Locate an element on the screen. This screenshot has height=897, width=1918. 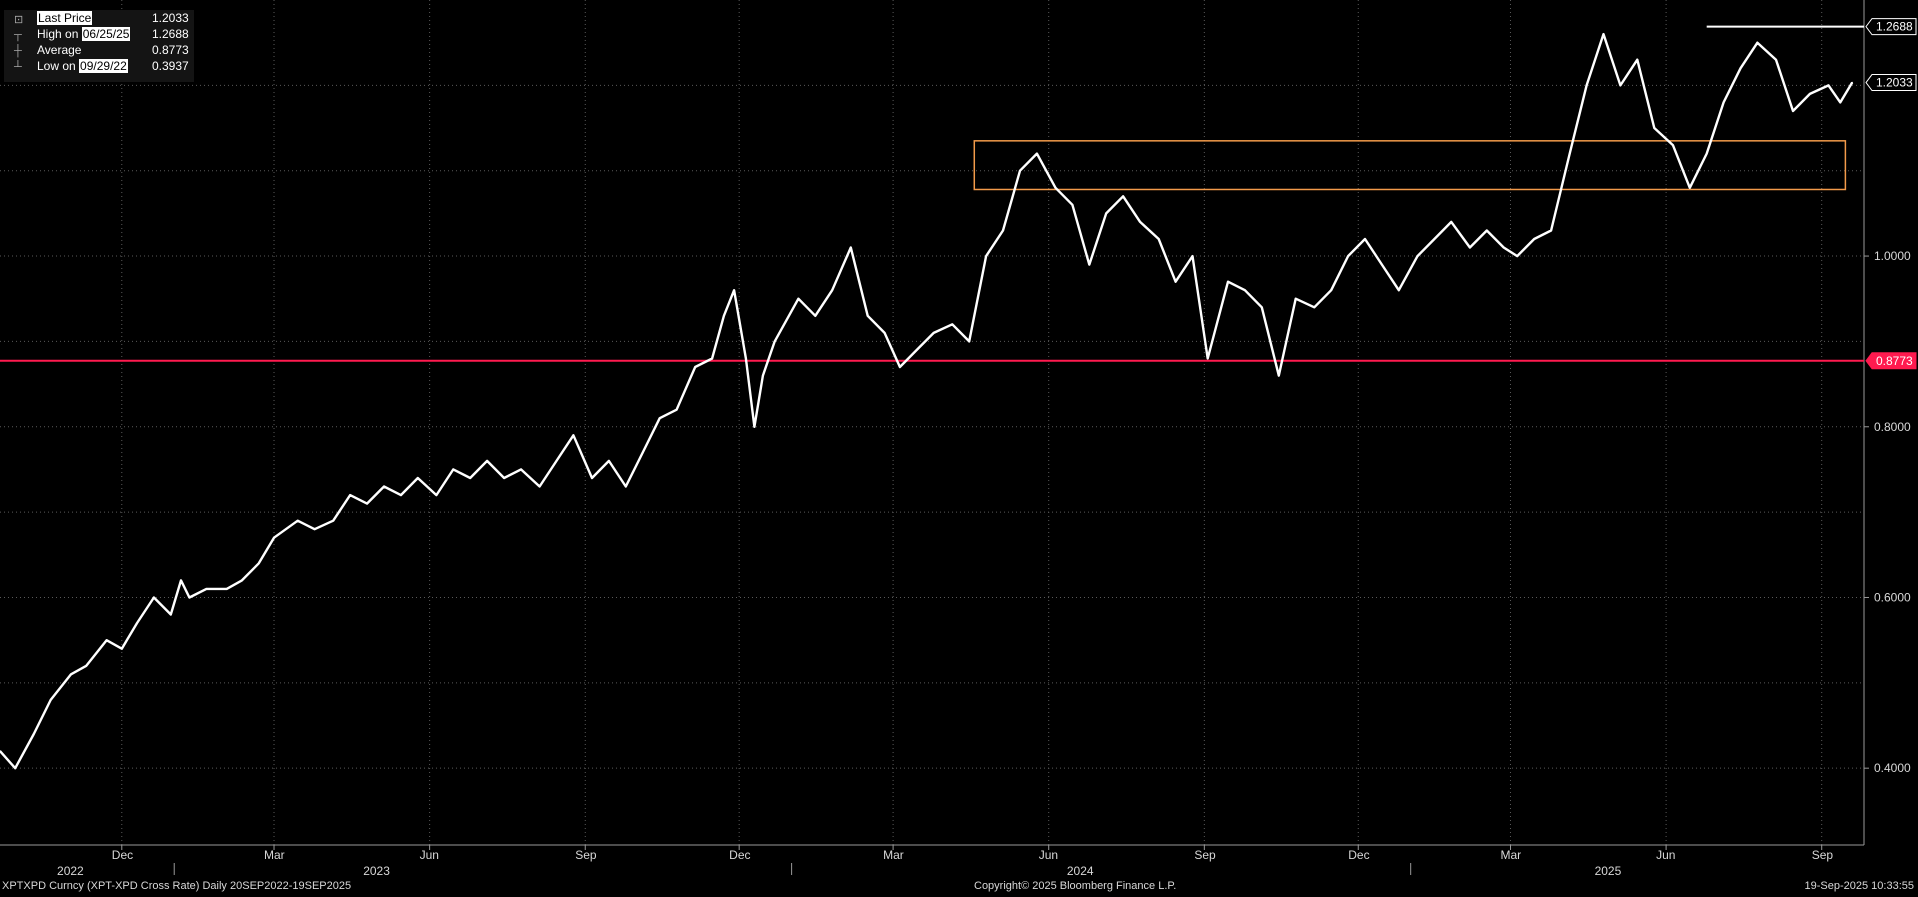
y-tick-label: 0.6000 is located at coordinates (1892, 597).